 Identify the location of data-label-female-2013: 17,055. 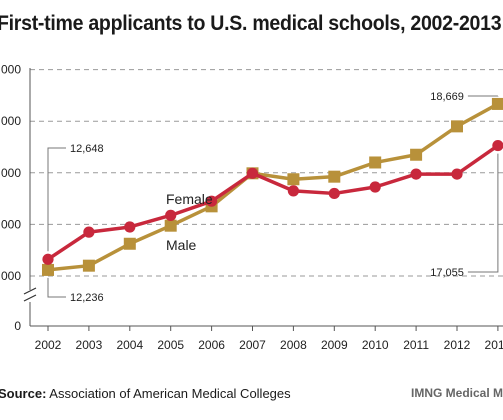
(447, 273).